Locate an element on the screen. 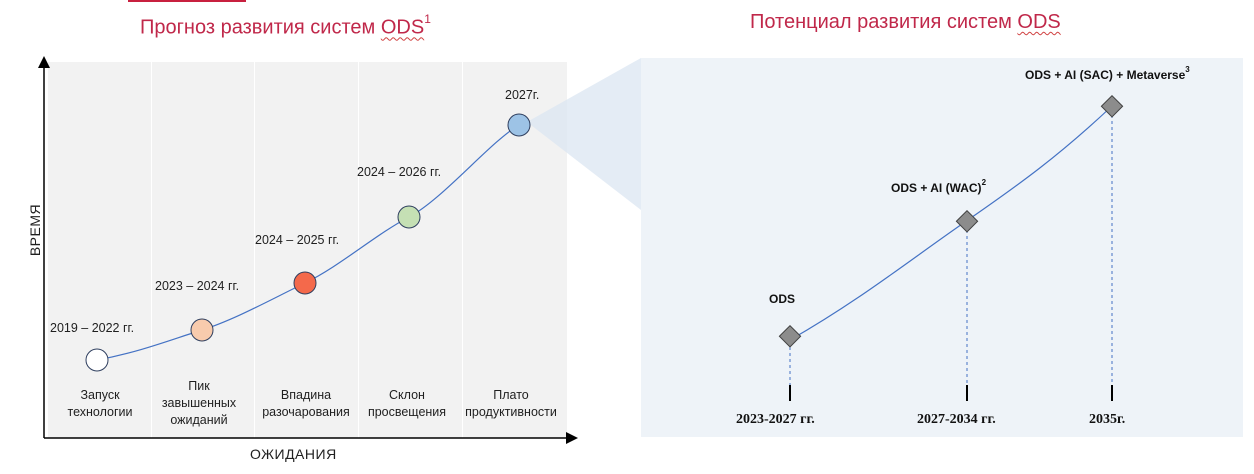 The width and height of the screenshot is (1254, 474). top-accent-line is located at coordinates (187, 1).